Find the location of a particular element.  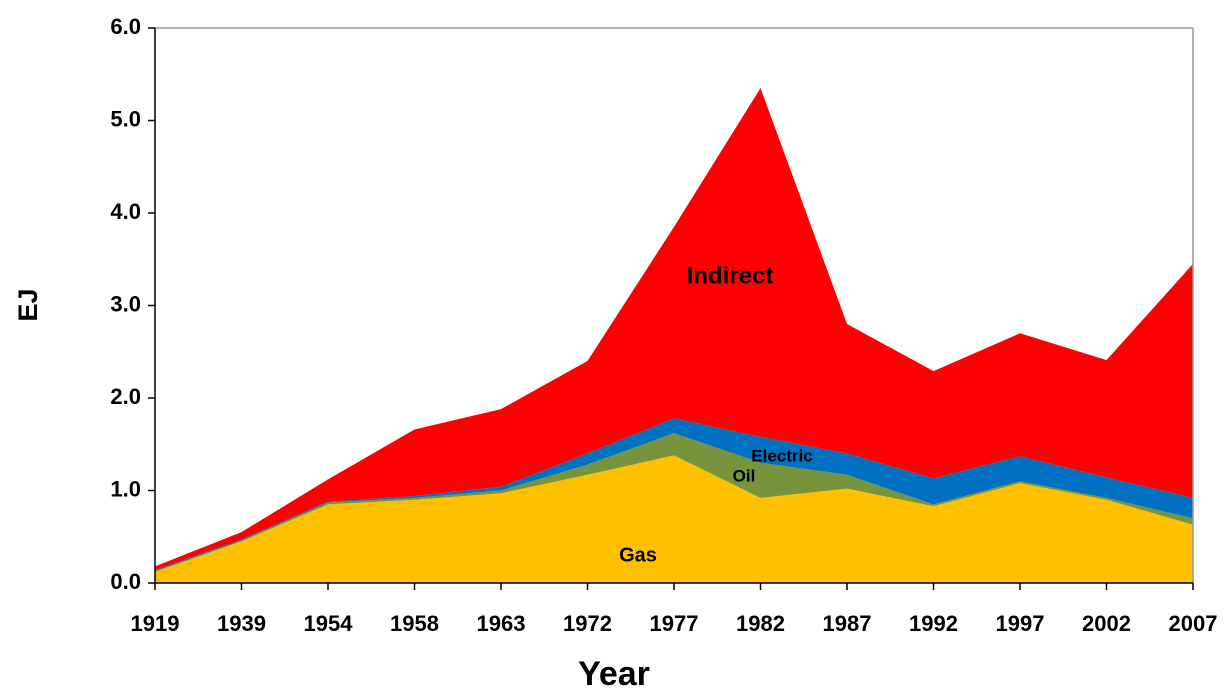

y-tick-label: 5.0 is located at coordinates (125, 118).